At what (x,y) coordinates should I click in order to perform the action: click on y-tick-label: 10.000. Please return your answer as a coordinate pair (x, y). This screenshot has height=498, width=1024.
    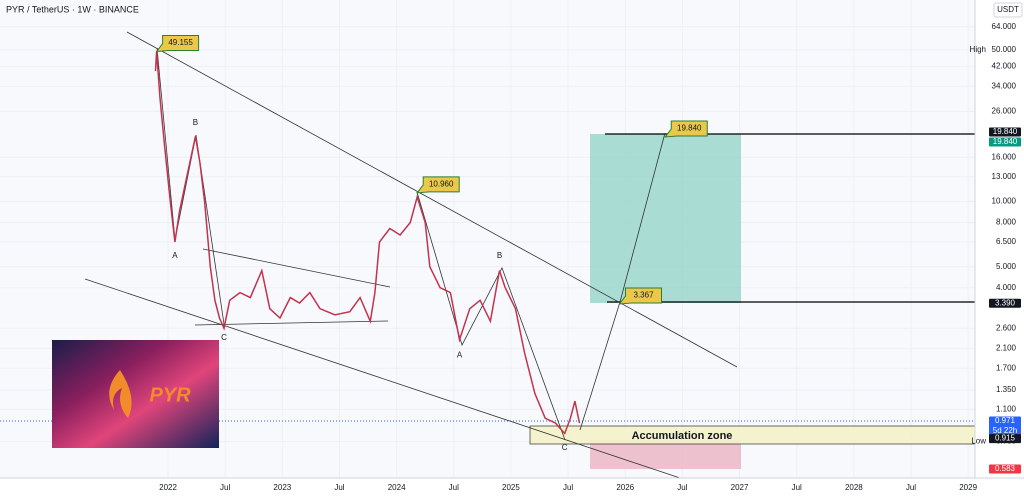
    Looking at the image, I should click on (1004, 201).